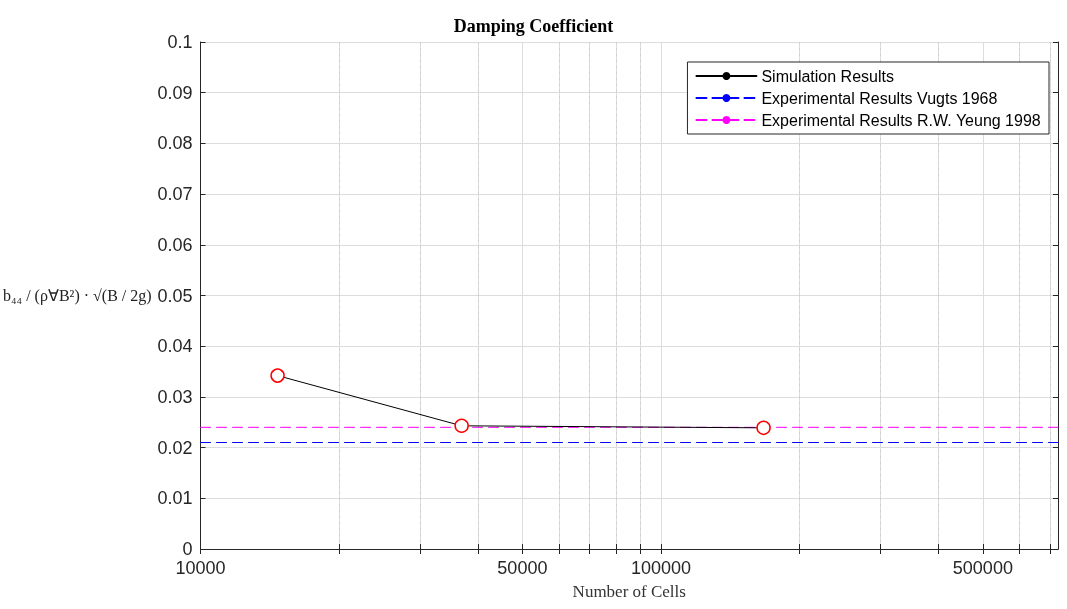  Describe the element at coordinates (180, 42) in the screenshot. I see `y-tick-label: 0.1` at that location.